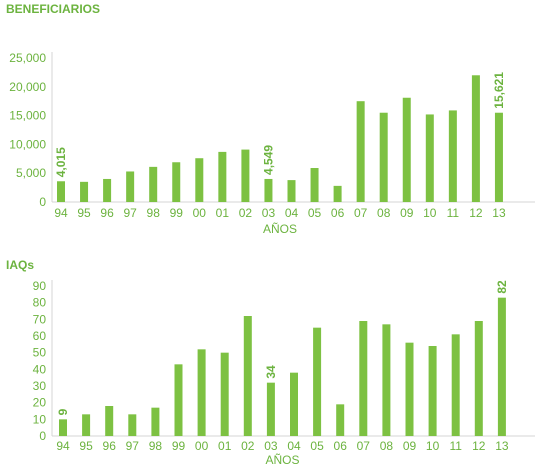 This screenshot has width=540, height=466. Describe the element at coordinates (40, 419) in the screenshot. I see `y-tick-label: 10` at that location.